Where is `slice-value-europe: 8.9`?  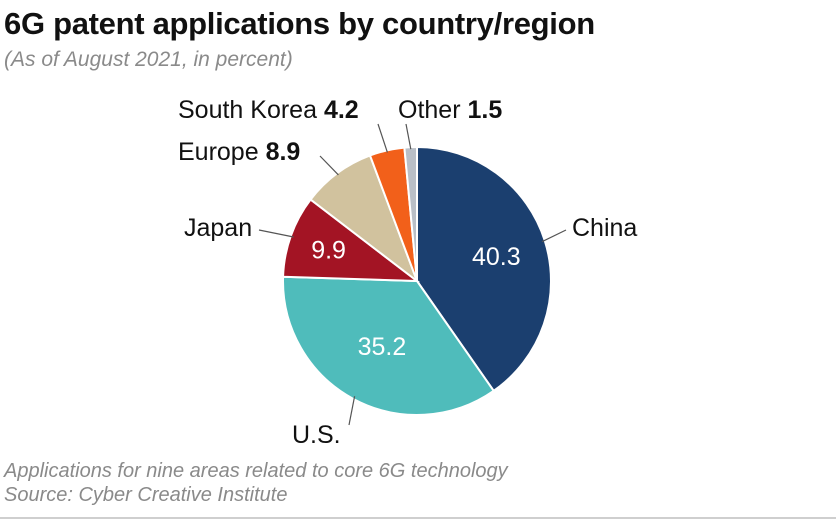
slice-value-europe: 8.9 is located at coordinates (283, 152).